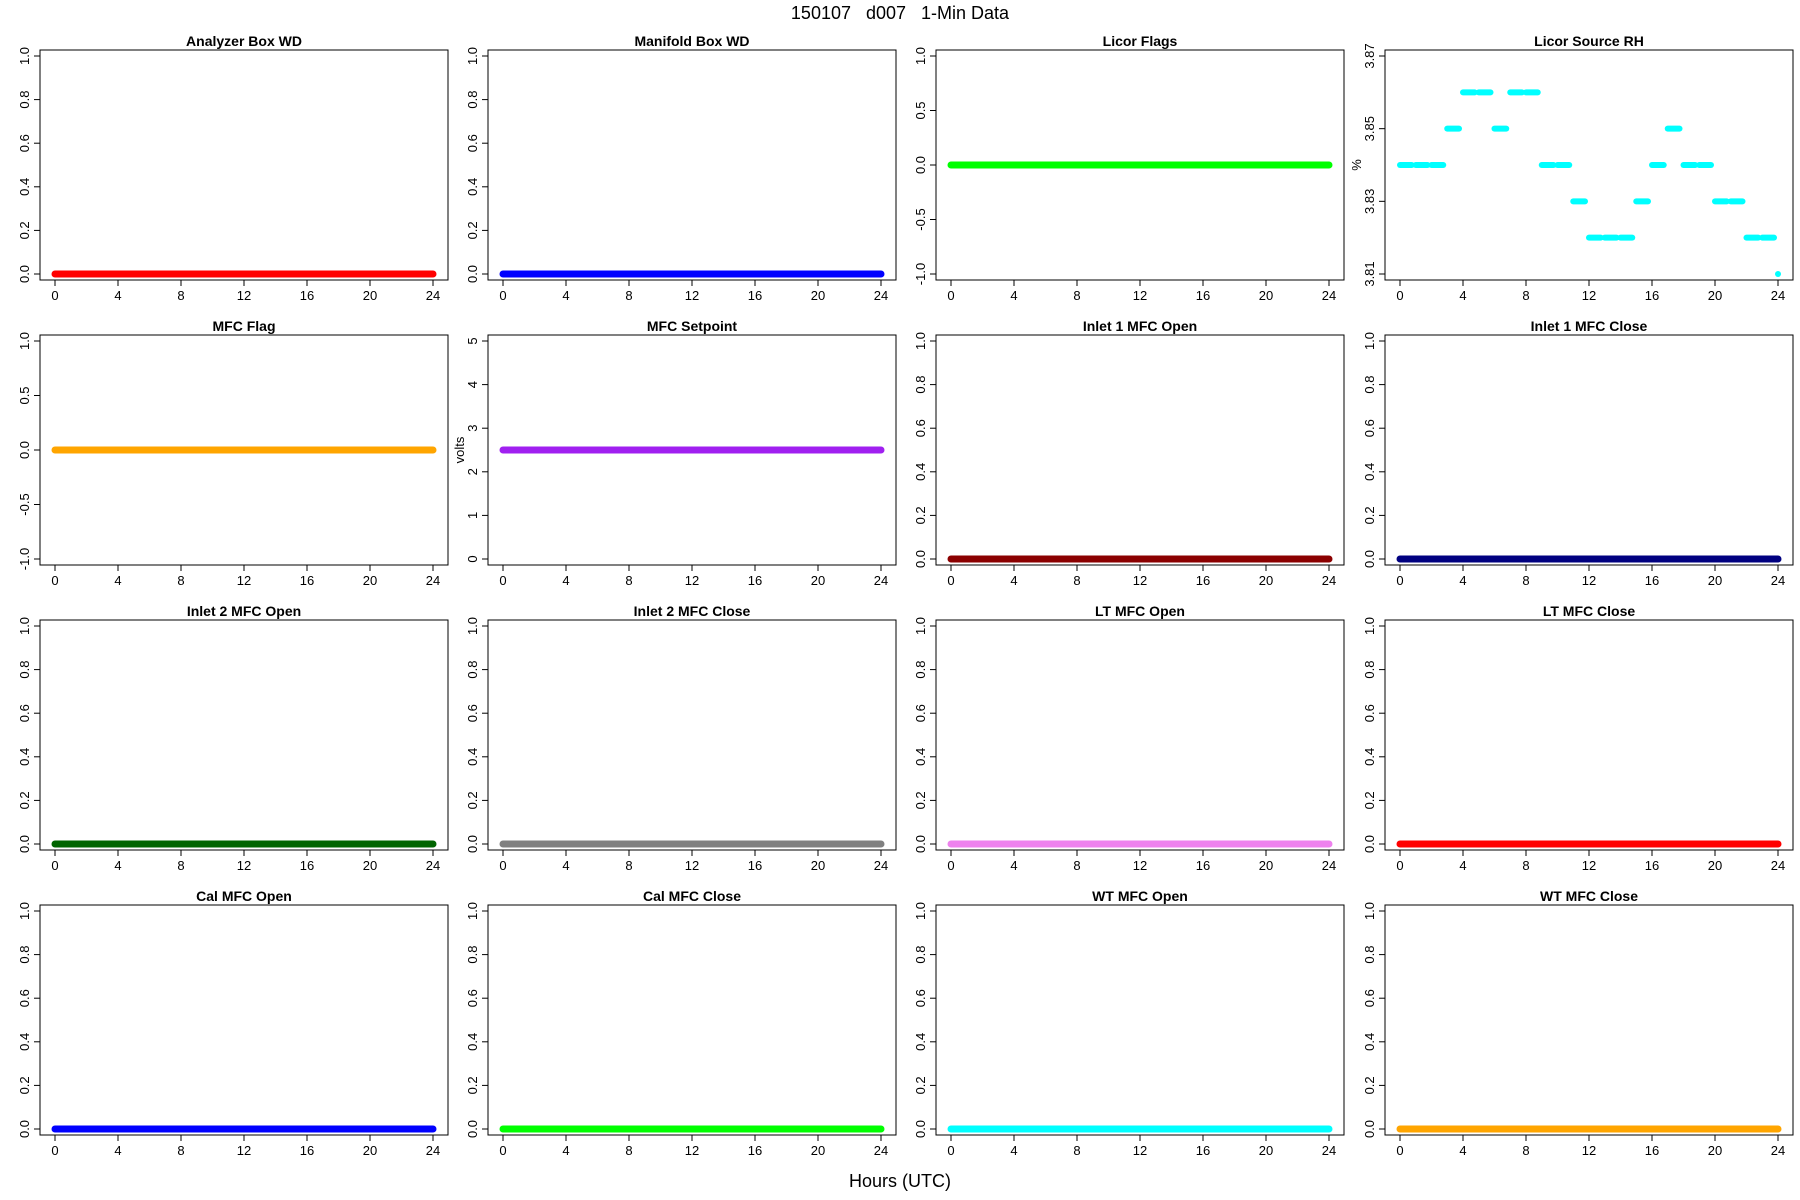  What do you see at coordinates (472, 340) in the screenshot?
I see `y-tick-label: 5` at bounding box center [472, 340].